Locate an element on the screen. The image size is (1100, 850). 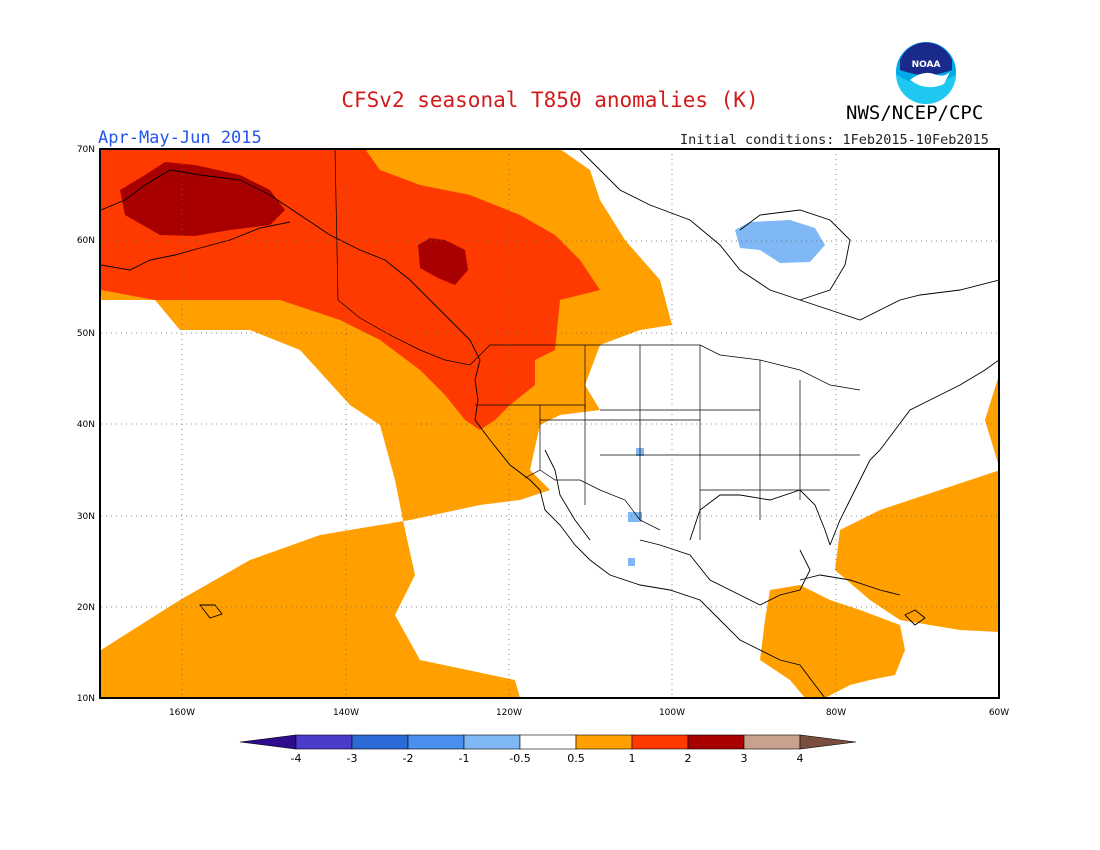
lat-label: 60N is located at coordinates (86, 241).